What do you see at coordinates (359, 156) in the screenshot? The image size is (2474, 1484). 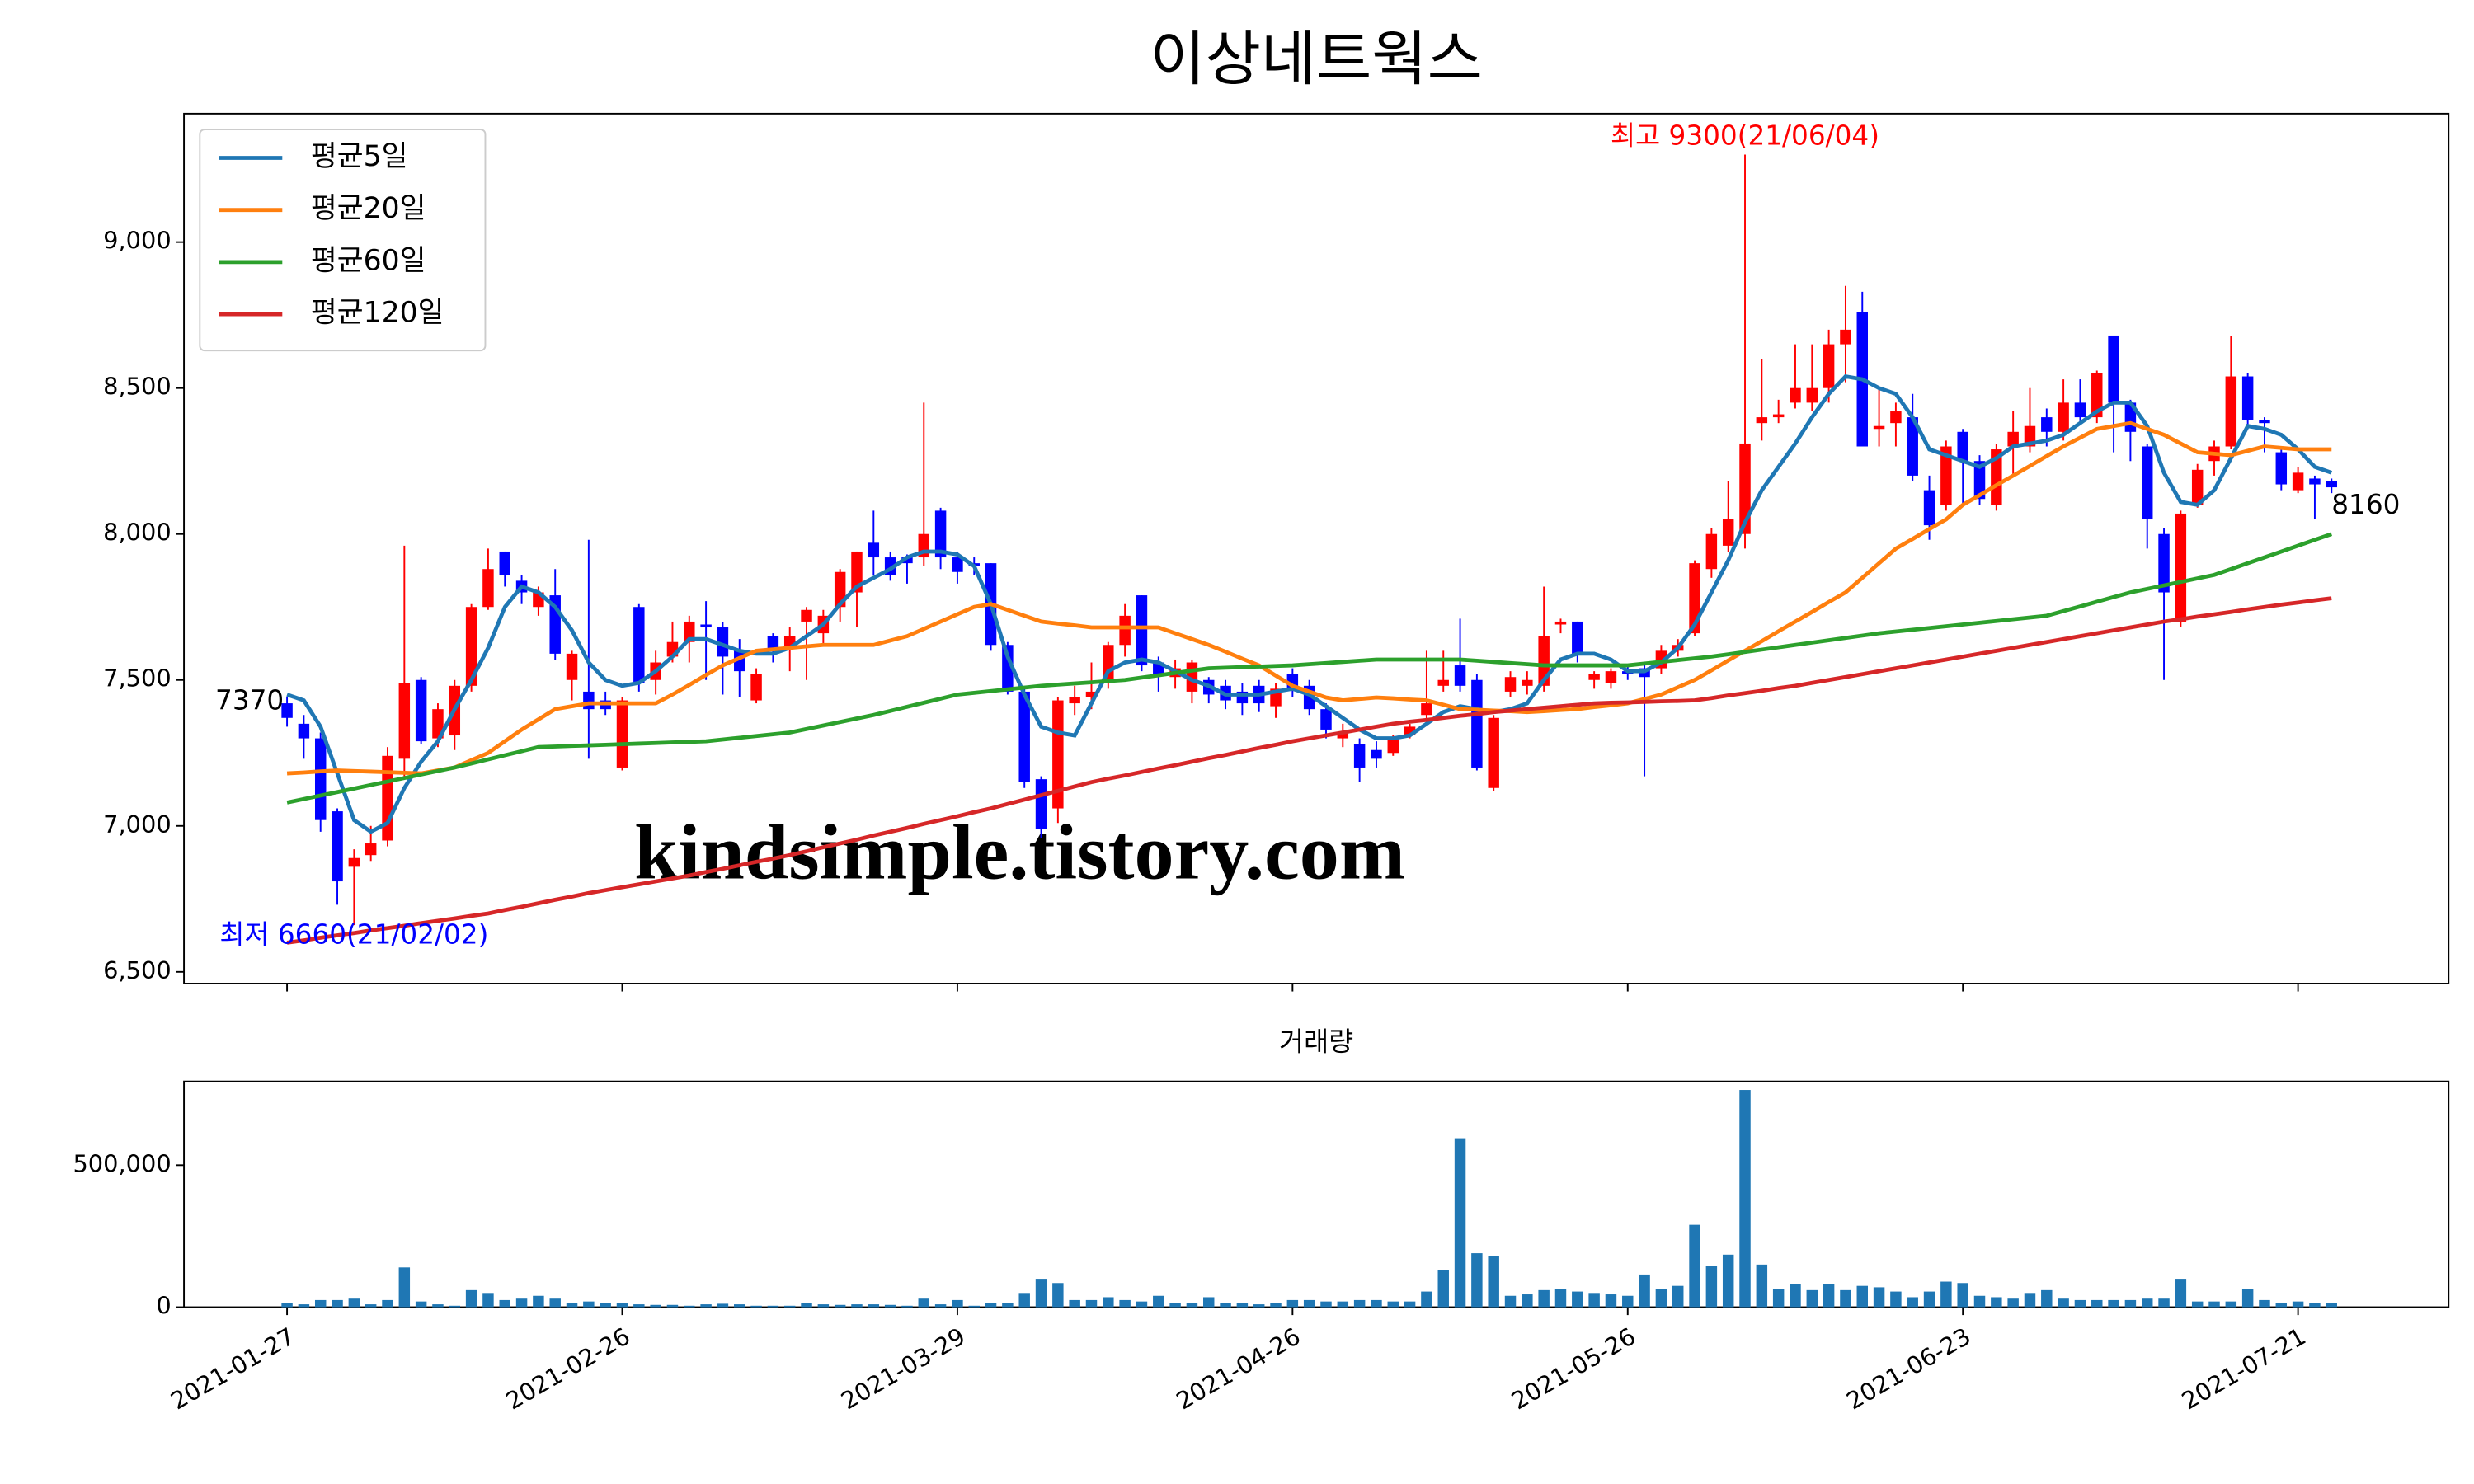 I see `legend-label: 평균5일` at bounding box center [359, 156].